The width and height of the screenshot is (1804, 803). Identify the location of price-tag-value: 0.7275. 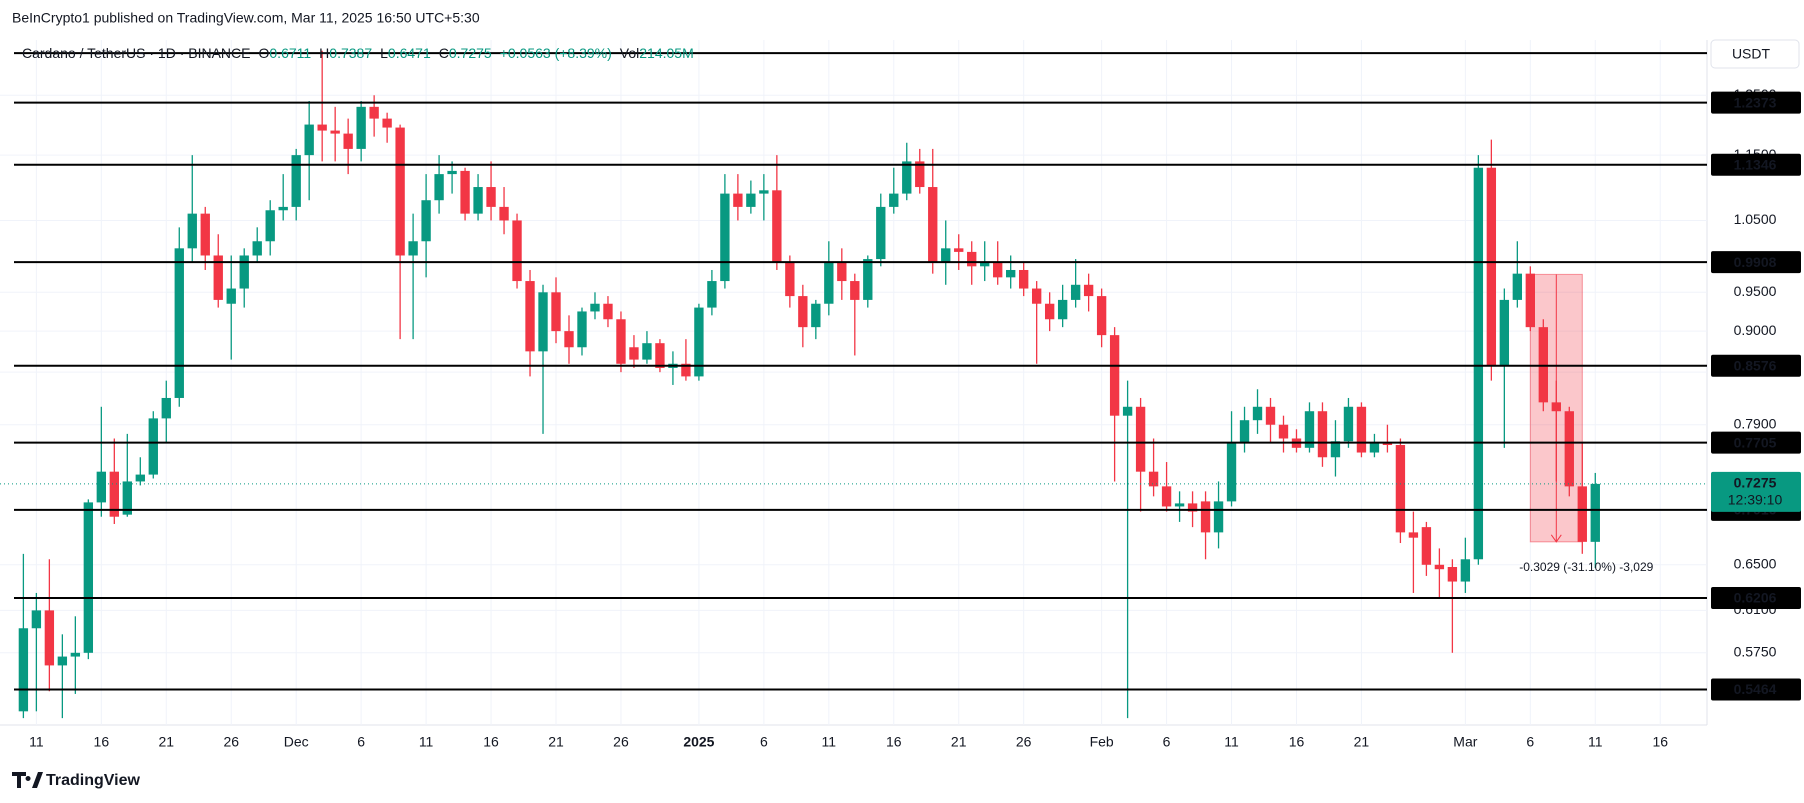
(1755, 483).